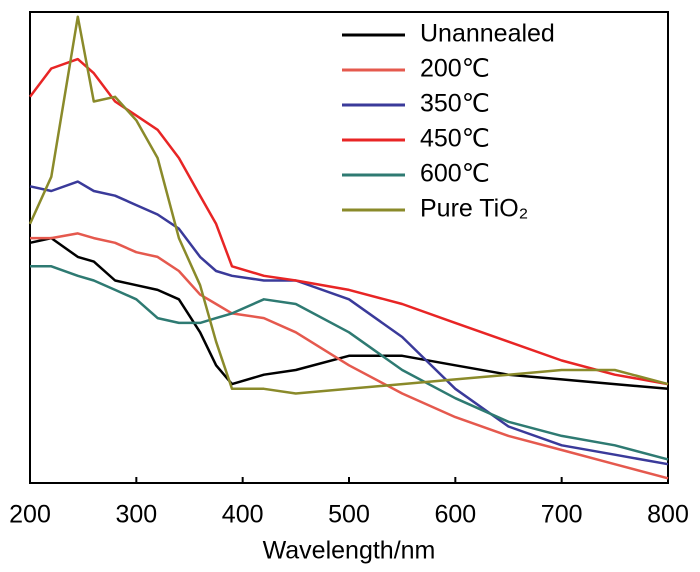  What do you see at coordinates (668, 515) in the screenshot?
I see `x-tick-label: 800` at bounding box center [668, 515].